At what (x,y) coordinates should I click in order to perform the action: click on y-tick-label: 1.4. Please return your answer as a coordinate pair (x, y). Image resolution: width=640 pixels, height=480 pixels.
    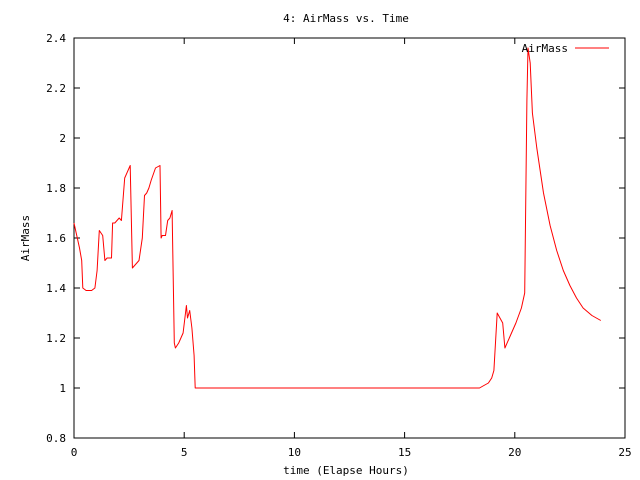
    Looking at the image, I should click on (56, 288).